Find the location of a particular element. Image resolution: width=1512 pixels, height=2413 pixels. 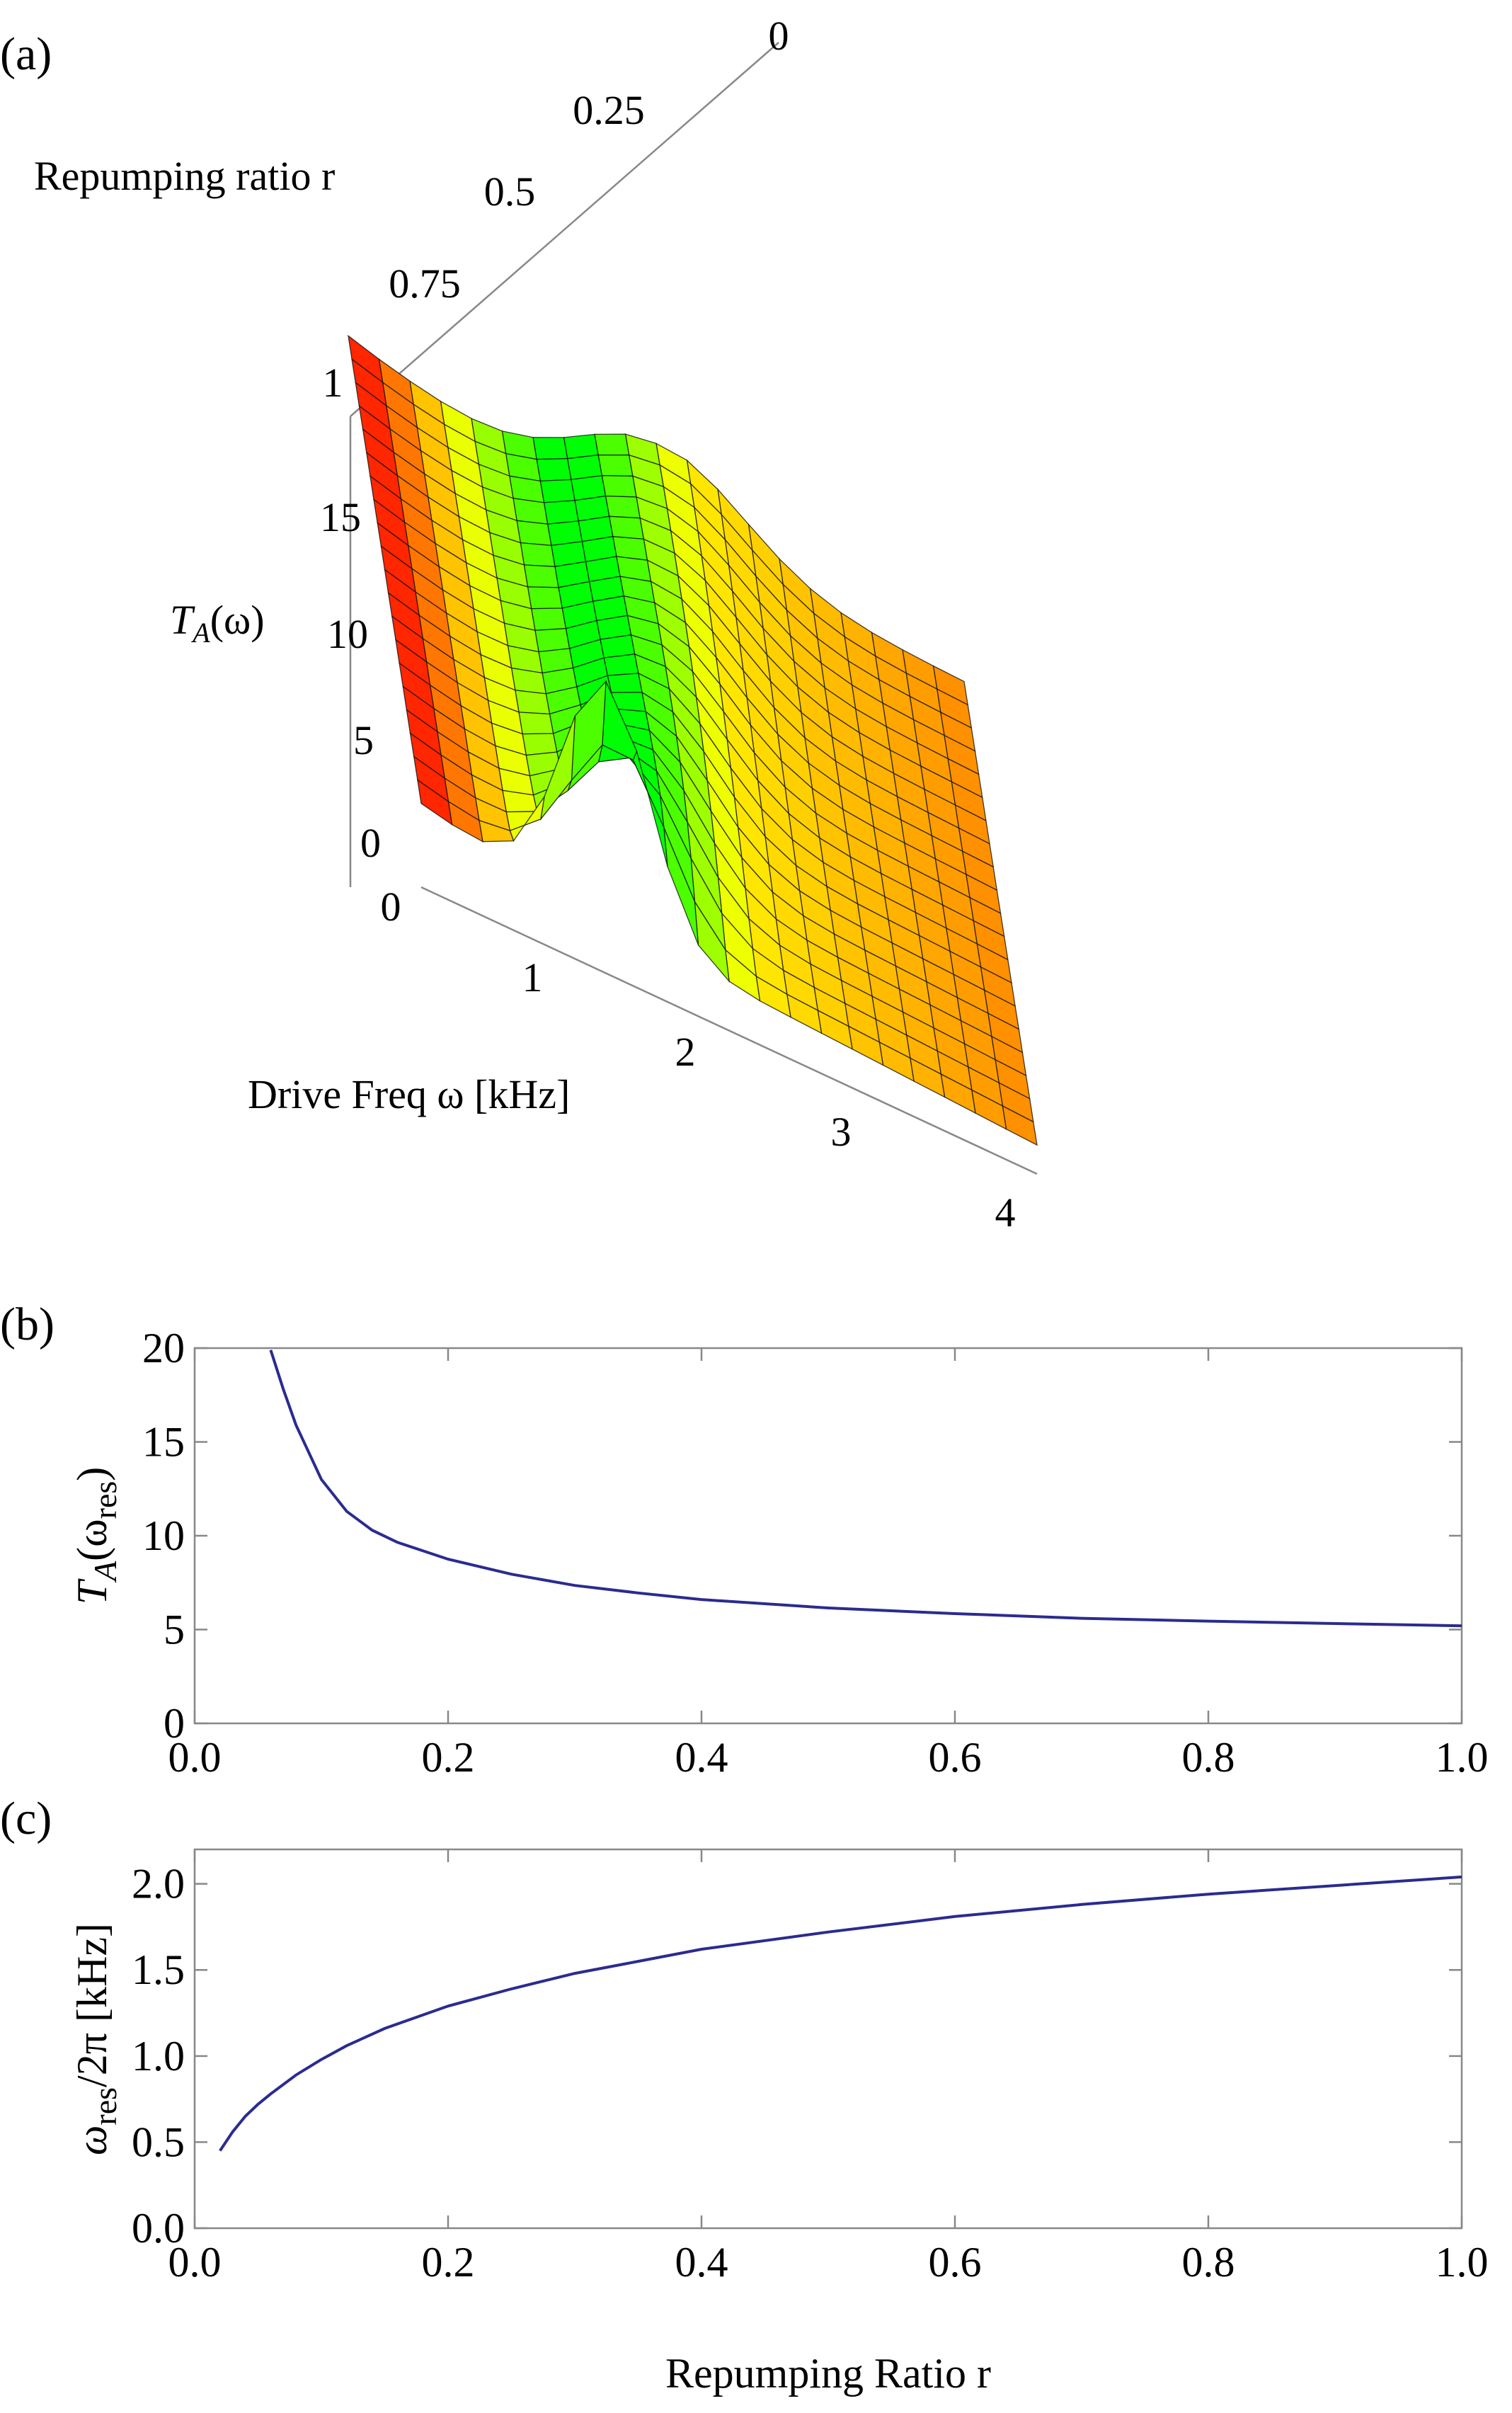

y-tick-label-c: 0.0 is located at coordinates (158, 2228).